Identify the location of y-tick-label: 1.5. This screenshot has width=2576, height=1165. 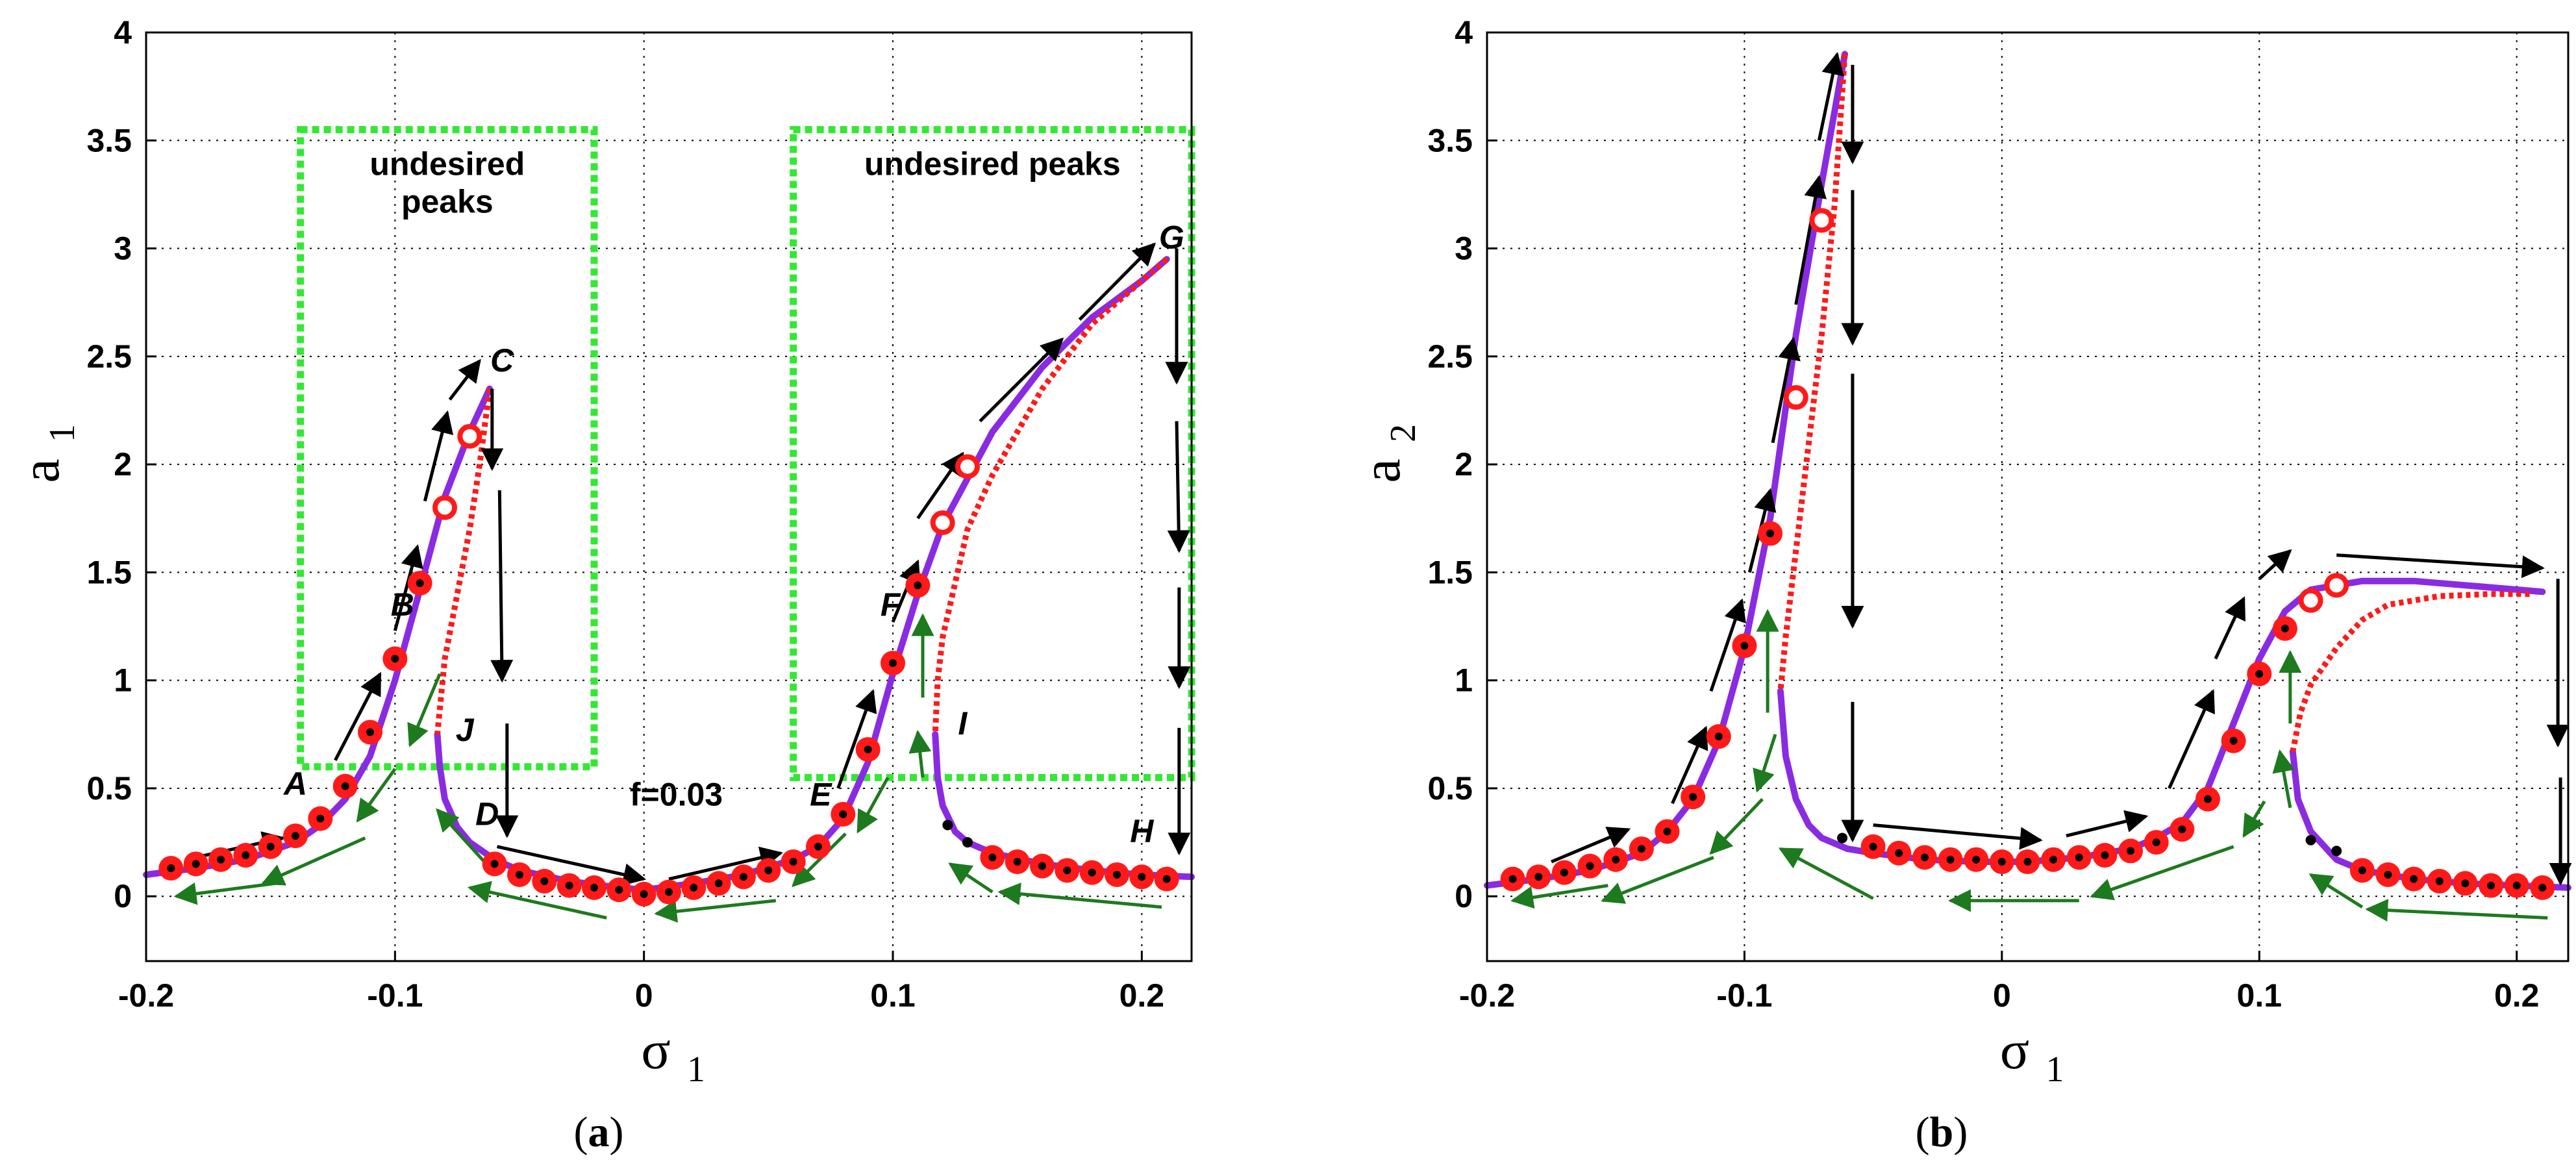
(1450, 572).